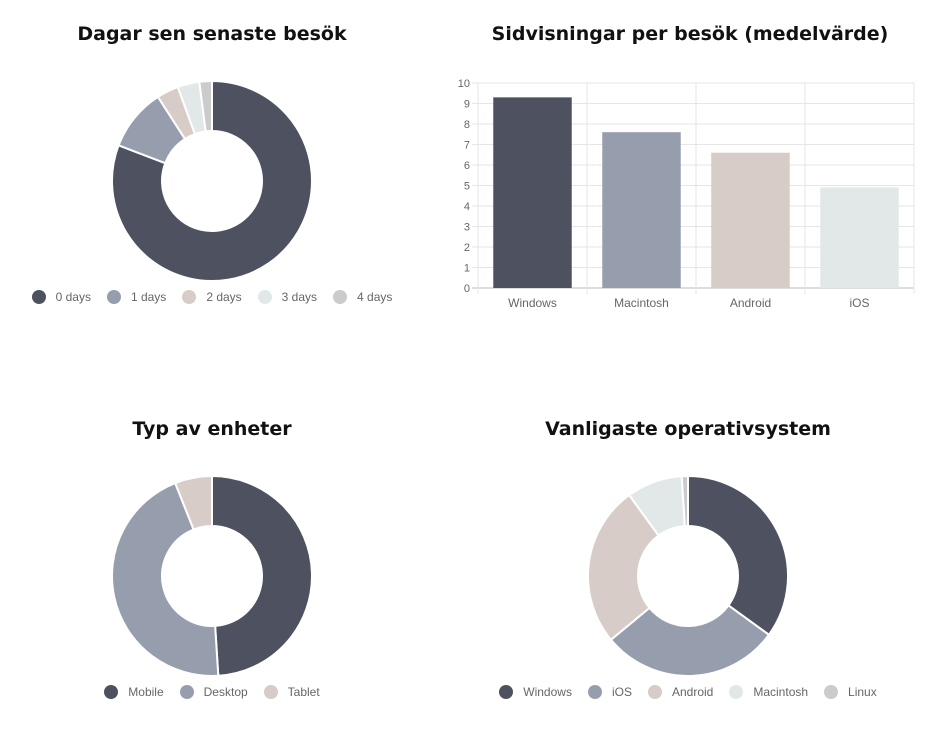  What do you see at coordinates (464, 84) in the screenshot?
I see `y-tick-label: 10` at bounding box center [464, 84].